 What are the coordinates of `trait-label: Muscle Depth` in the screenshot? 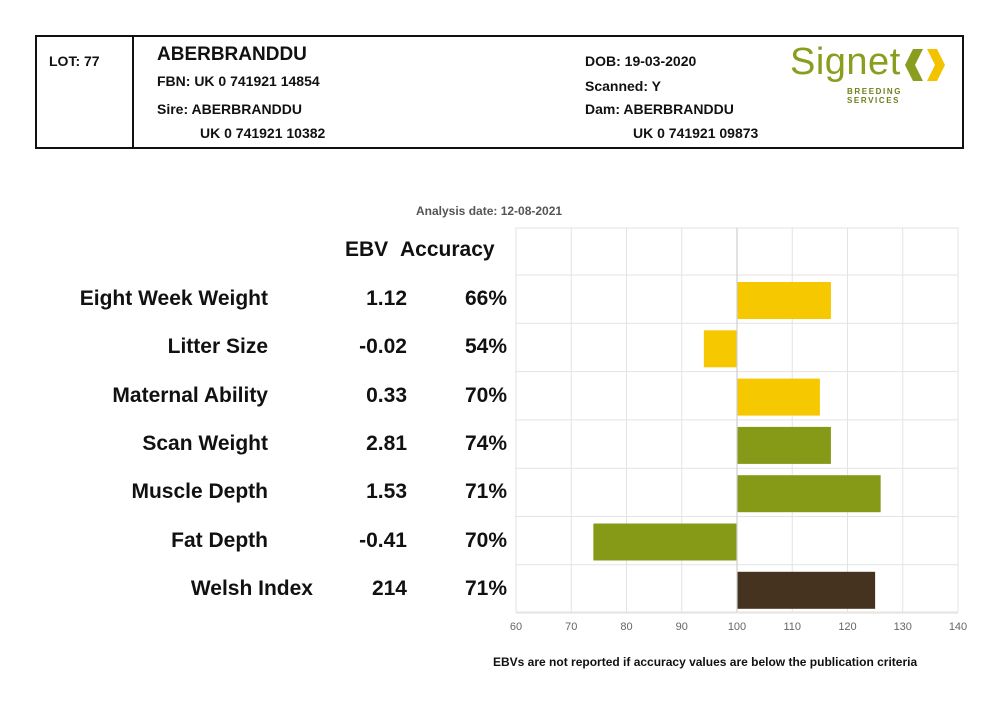 It's located at (199, 492).